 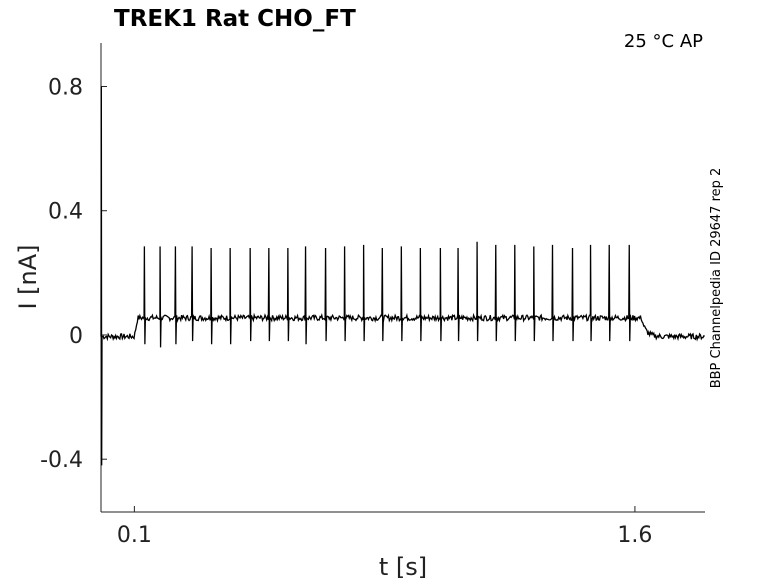 I want to click on side-label: BBP Channelpedia ID 29647 rep 2, so click(x=716, y=278).